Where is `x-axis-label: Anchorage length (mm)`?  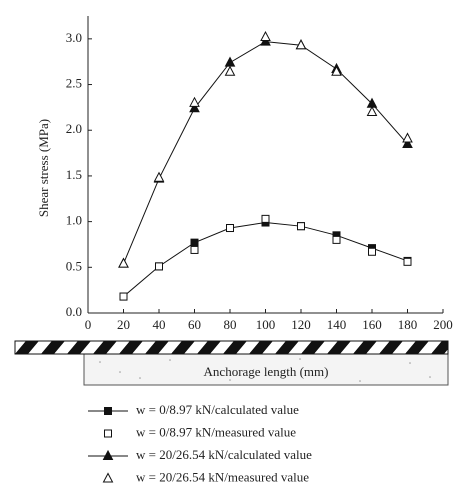
x-axis-label: Anchorage length (mm) is located at coordinates (266, 371).